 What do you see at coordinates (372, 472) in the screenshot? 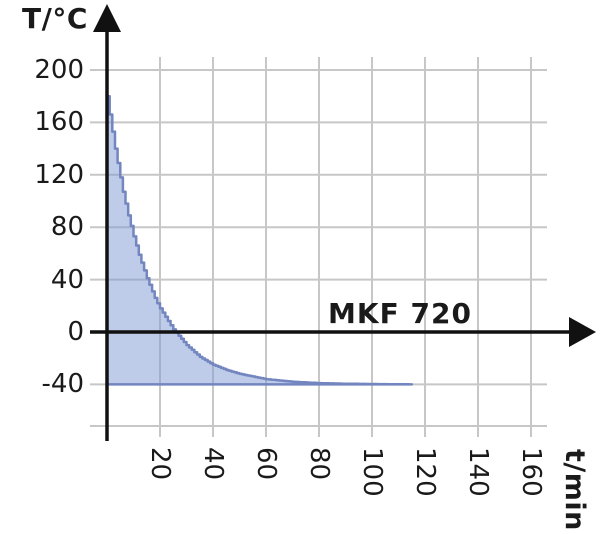
I see `x-tick-label: 100` at bounding box center [372, 472].